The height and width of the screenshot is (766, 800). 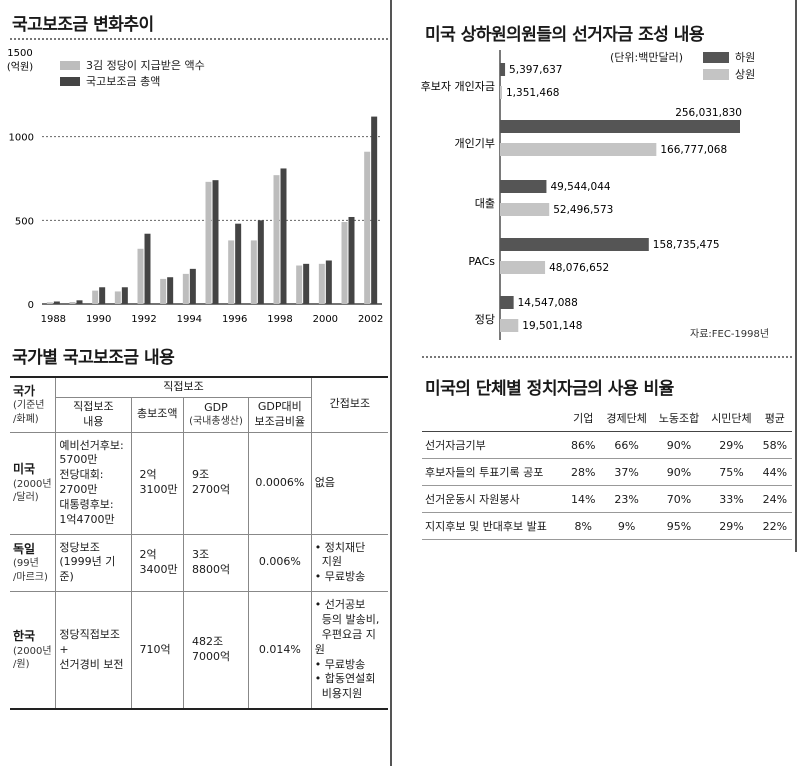 I want to click on legend-item-dark: 국고보조금 총액, so click(x=110, y=81).